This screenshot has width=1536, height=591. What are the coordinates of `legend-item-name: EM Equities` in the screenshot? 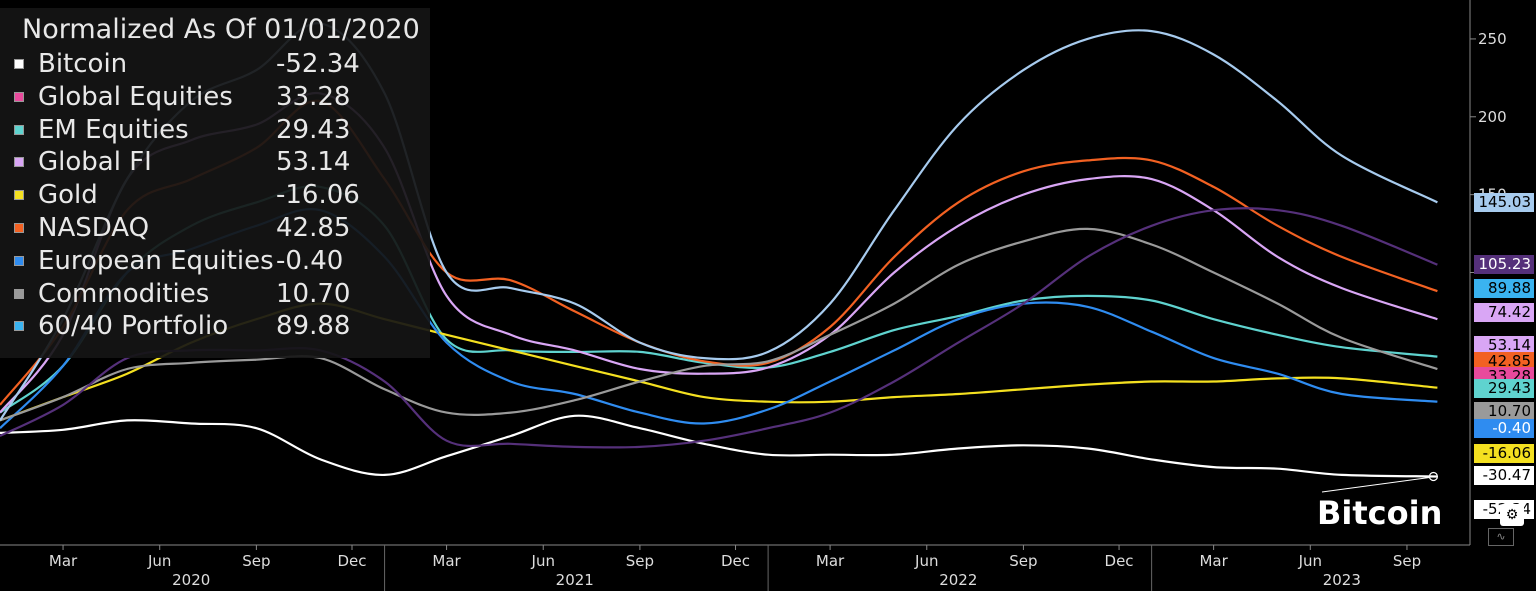 It's located at (113, 129).